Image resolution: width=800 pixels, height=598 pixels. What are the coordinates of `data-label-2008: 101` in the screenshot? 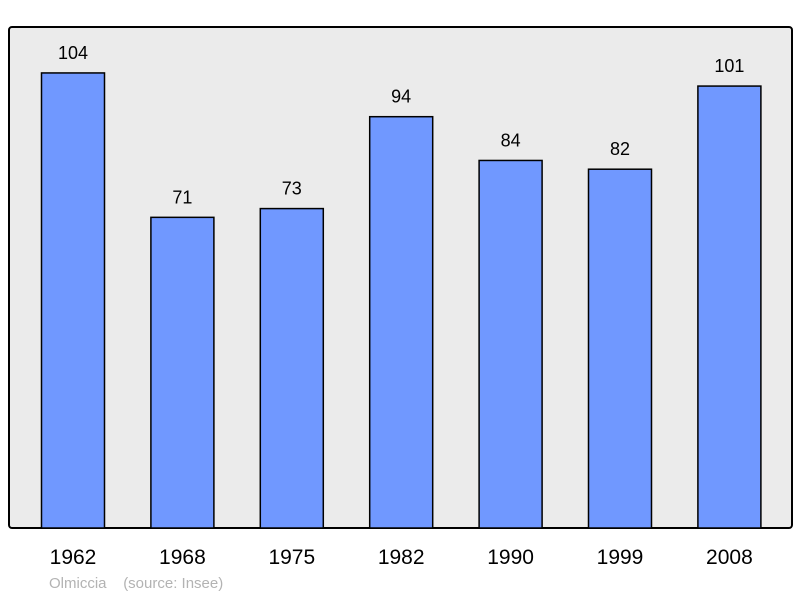 It's located at (729, 66).